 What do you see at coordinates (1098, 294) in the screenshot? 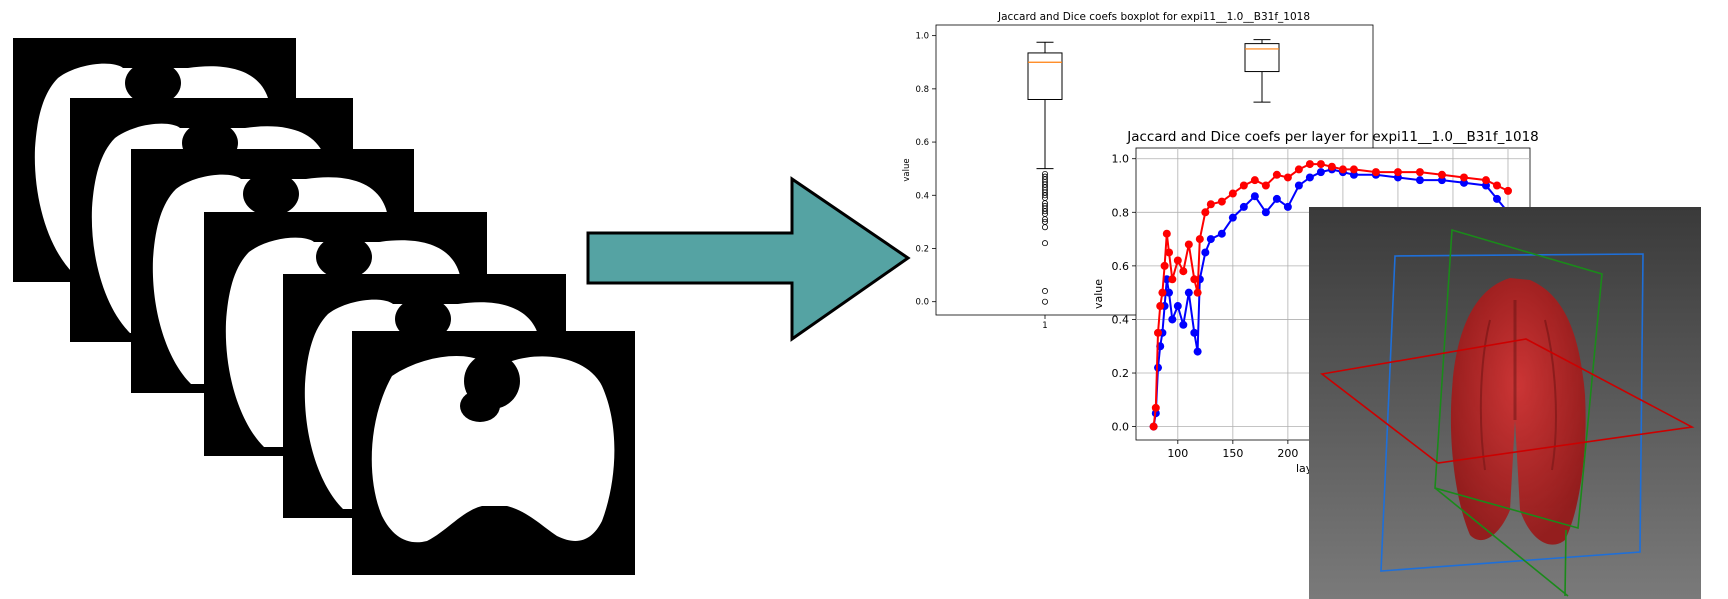
I see `linechart-ylabel: value` at bounding box center [1098, 294].